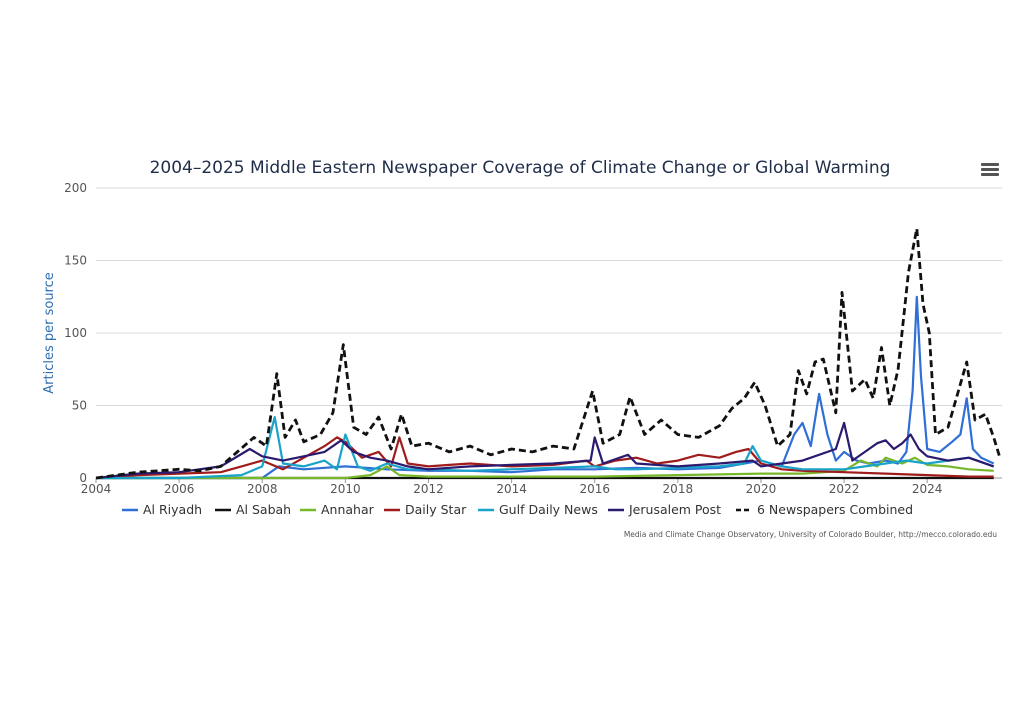 Image resolution: width=1024 pixels, height=724 pixels. Describe the element at coordinates (674, 509) in the screenshot. I see `legend-label: Jerusalem Post` at that location.